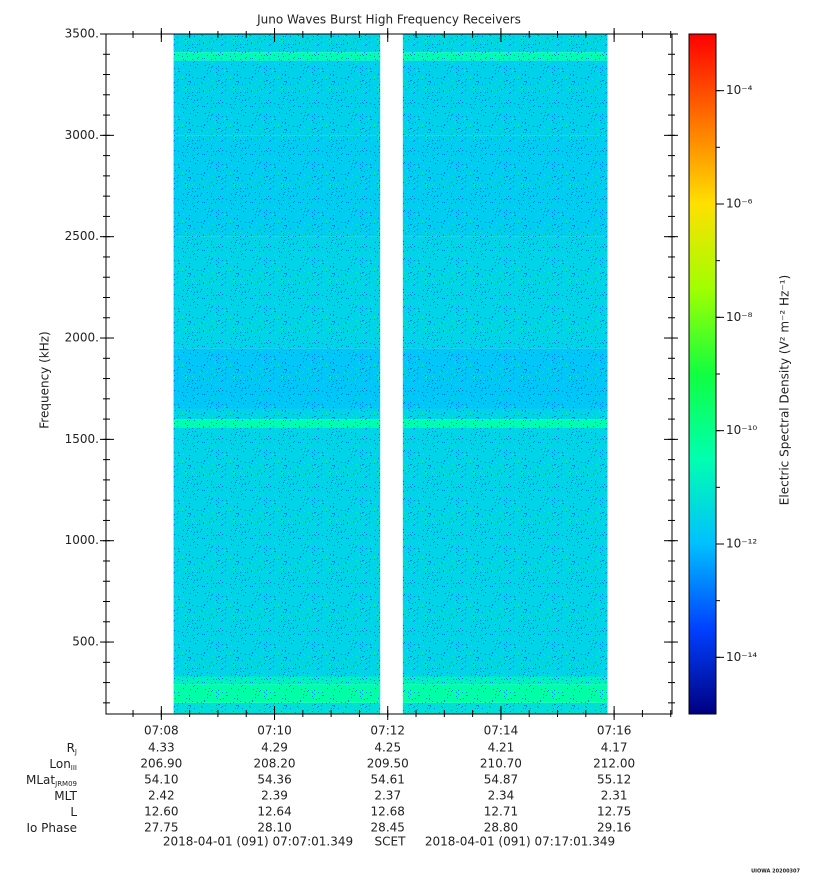  I want to click on ephemeris-value: 12.64, so click(274, 812).